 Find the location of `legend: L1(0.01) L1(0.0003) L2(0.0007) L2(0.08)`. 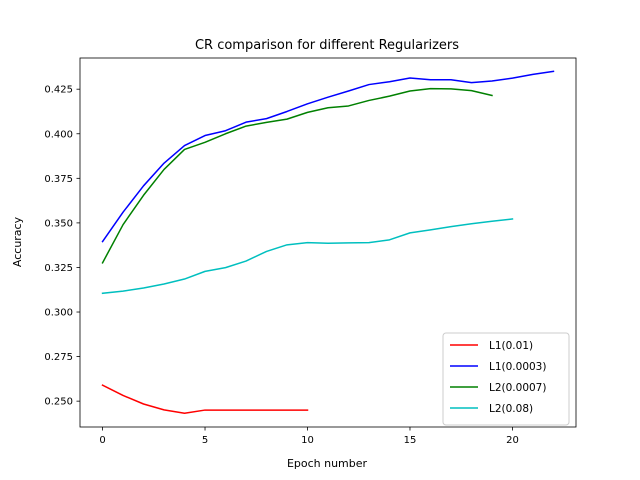

legend: L1(0.01) L1(0.0003) L2(0.0007) L2(0.08) is located at coordinates (506, 379).